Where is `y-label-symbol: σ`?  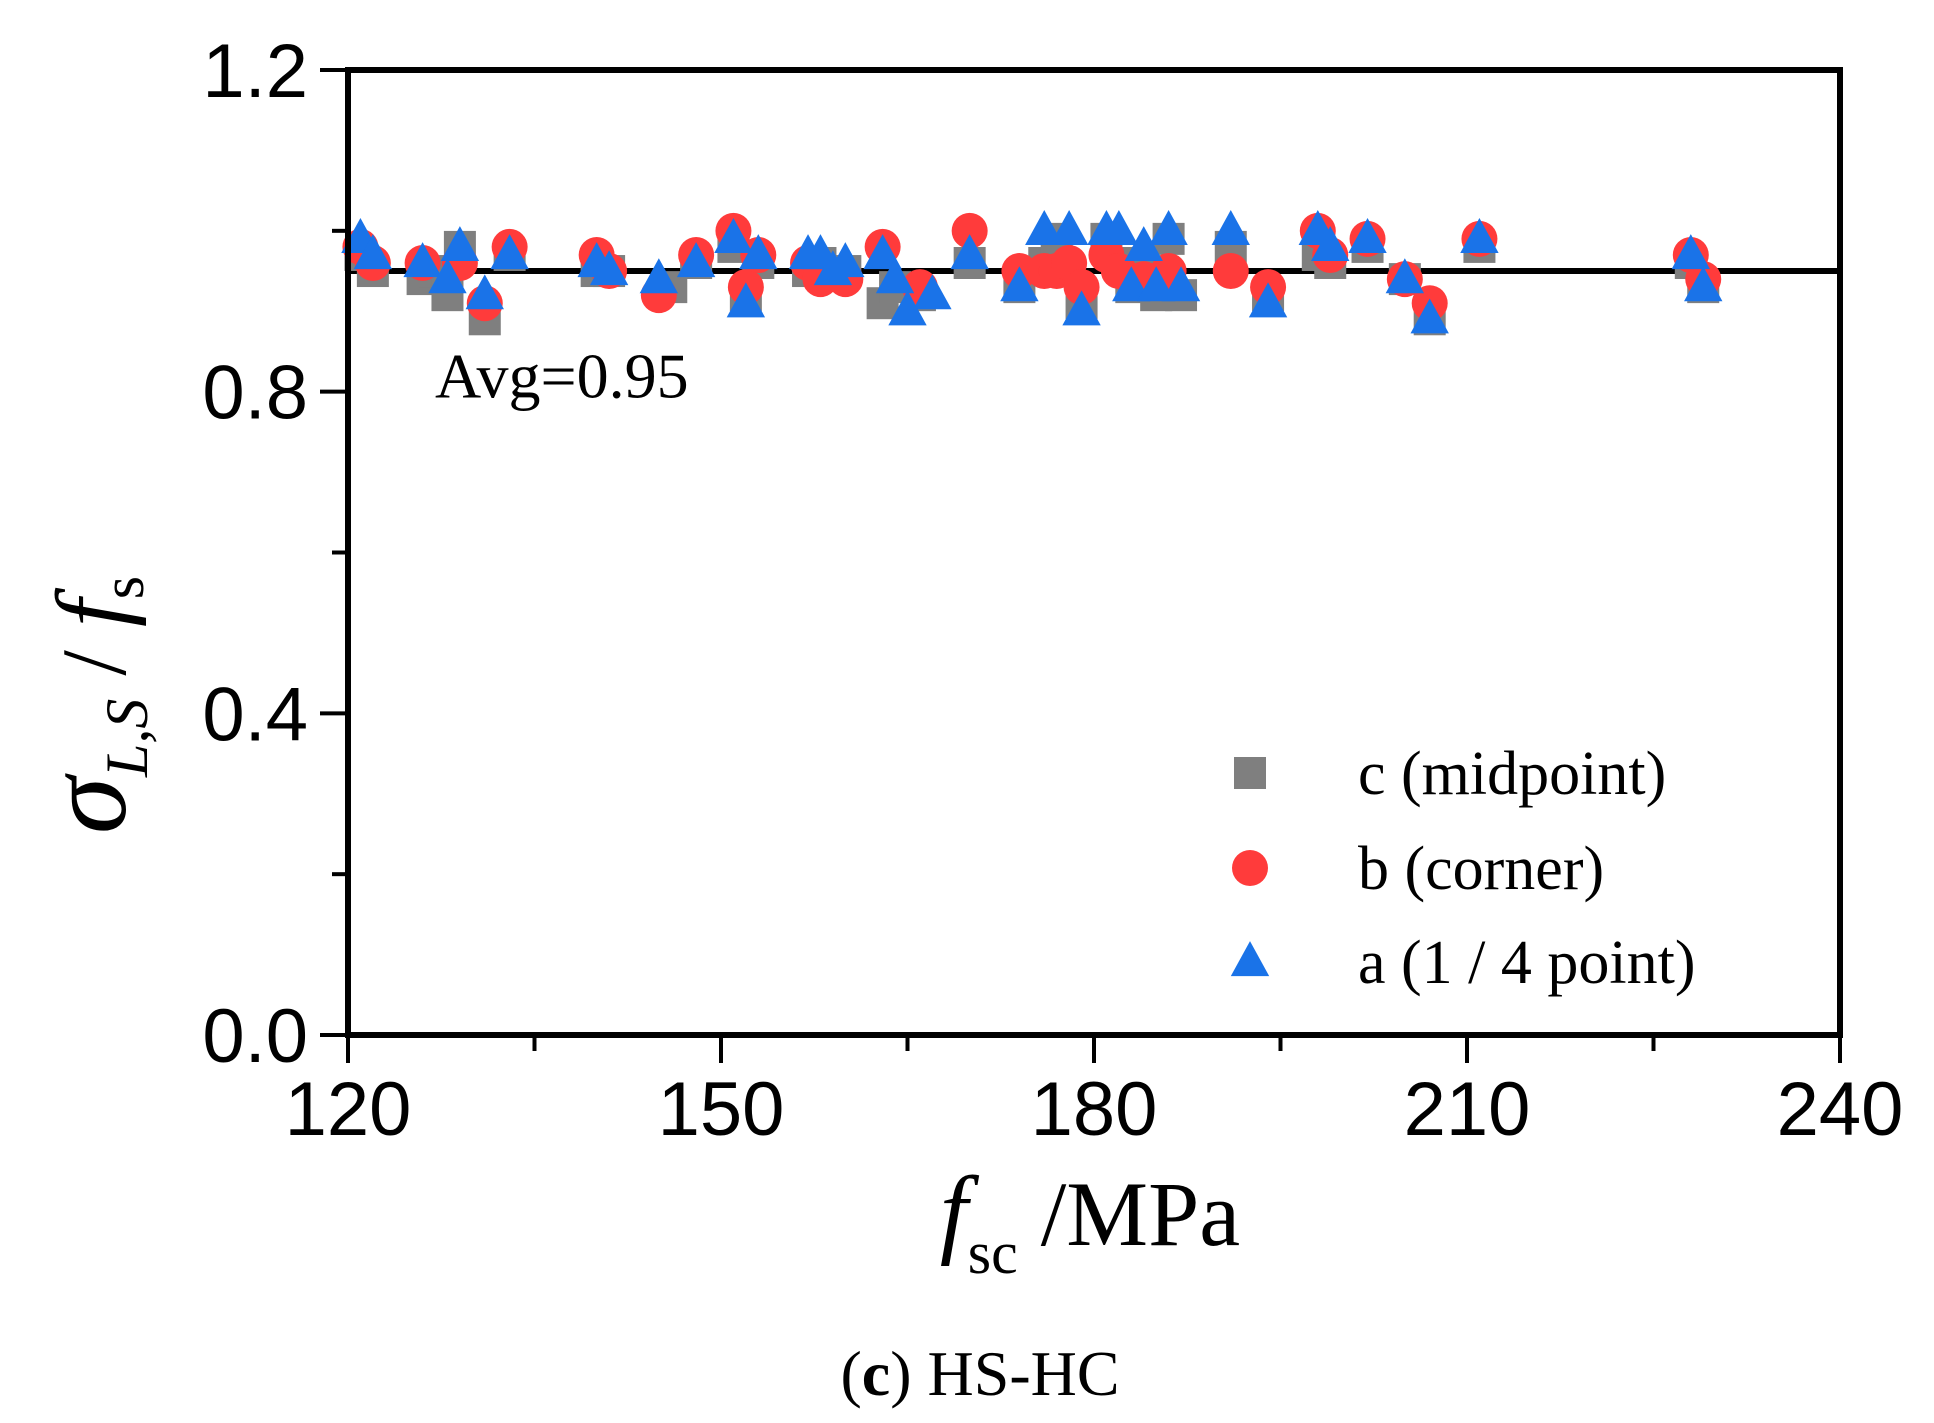 y-label-symbol: σ is located at coordinates (87, 803).